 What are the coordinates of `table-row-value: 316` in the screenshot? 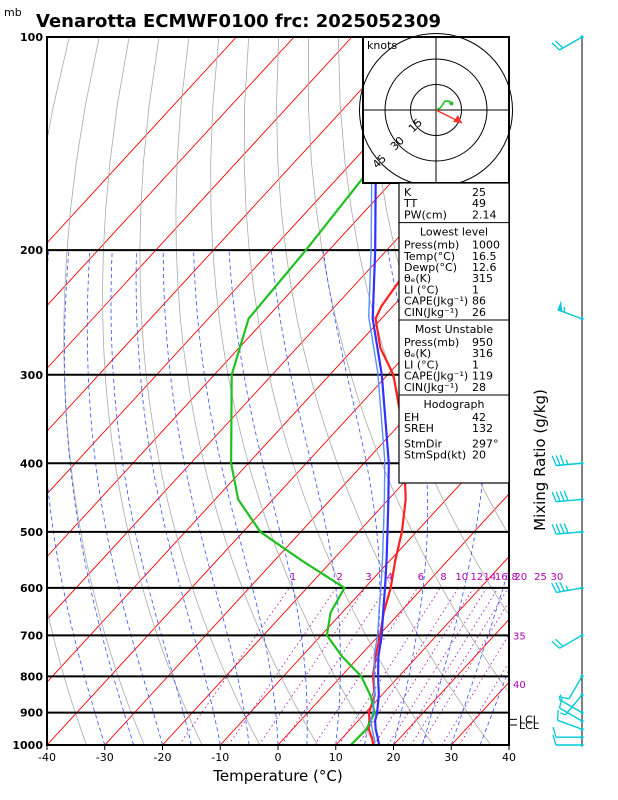 It's located at (482, 353).